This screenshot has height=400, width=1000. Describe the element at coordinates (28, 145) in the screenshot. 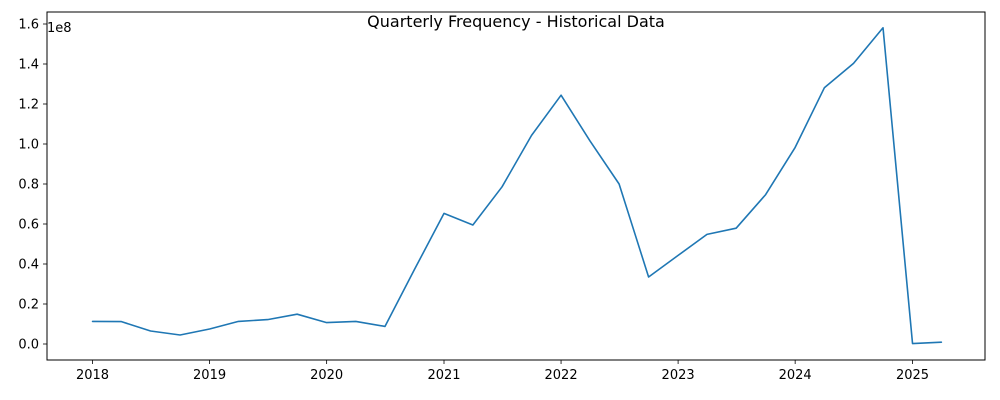

I see `y-tick-label: 1.0` at that location.